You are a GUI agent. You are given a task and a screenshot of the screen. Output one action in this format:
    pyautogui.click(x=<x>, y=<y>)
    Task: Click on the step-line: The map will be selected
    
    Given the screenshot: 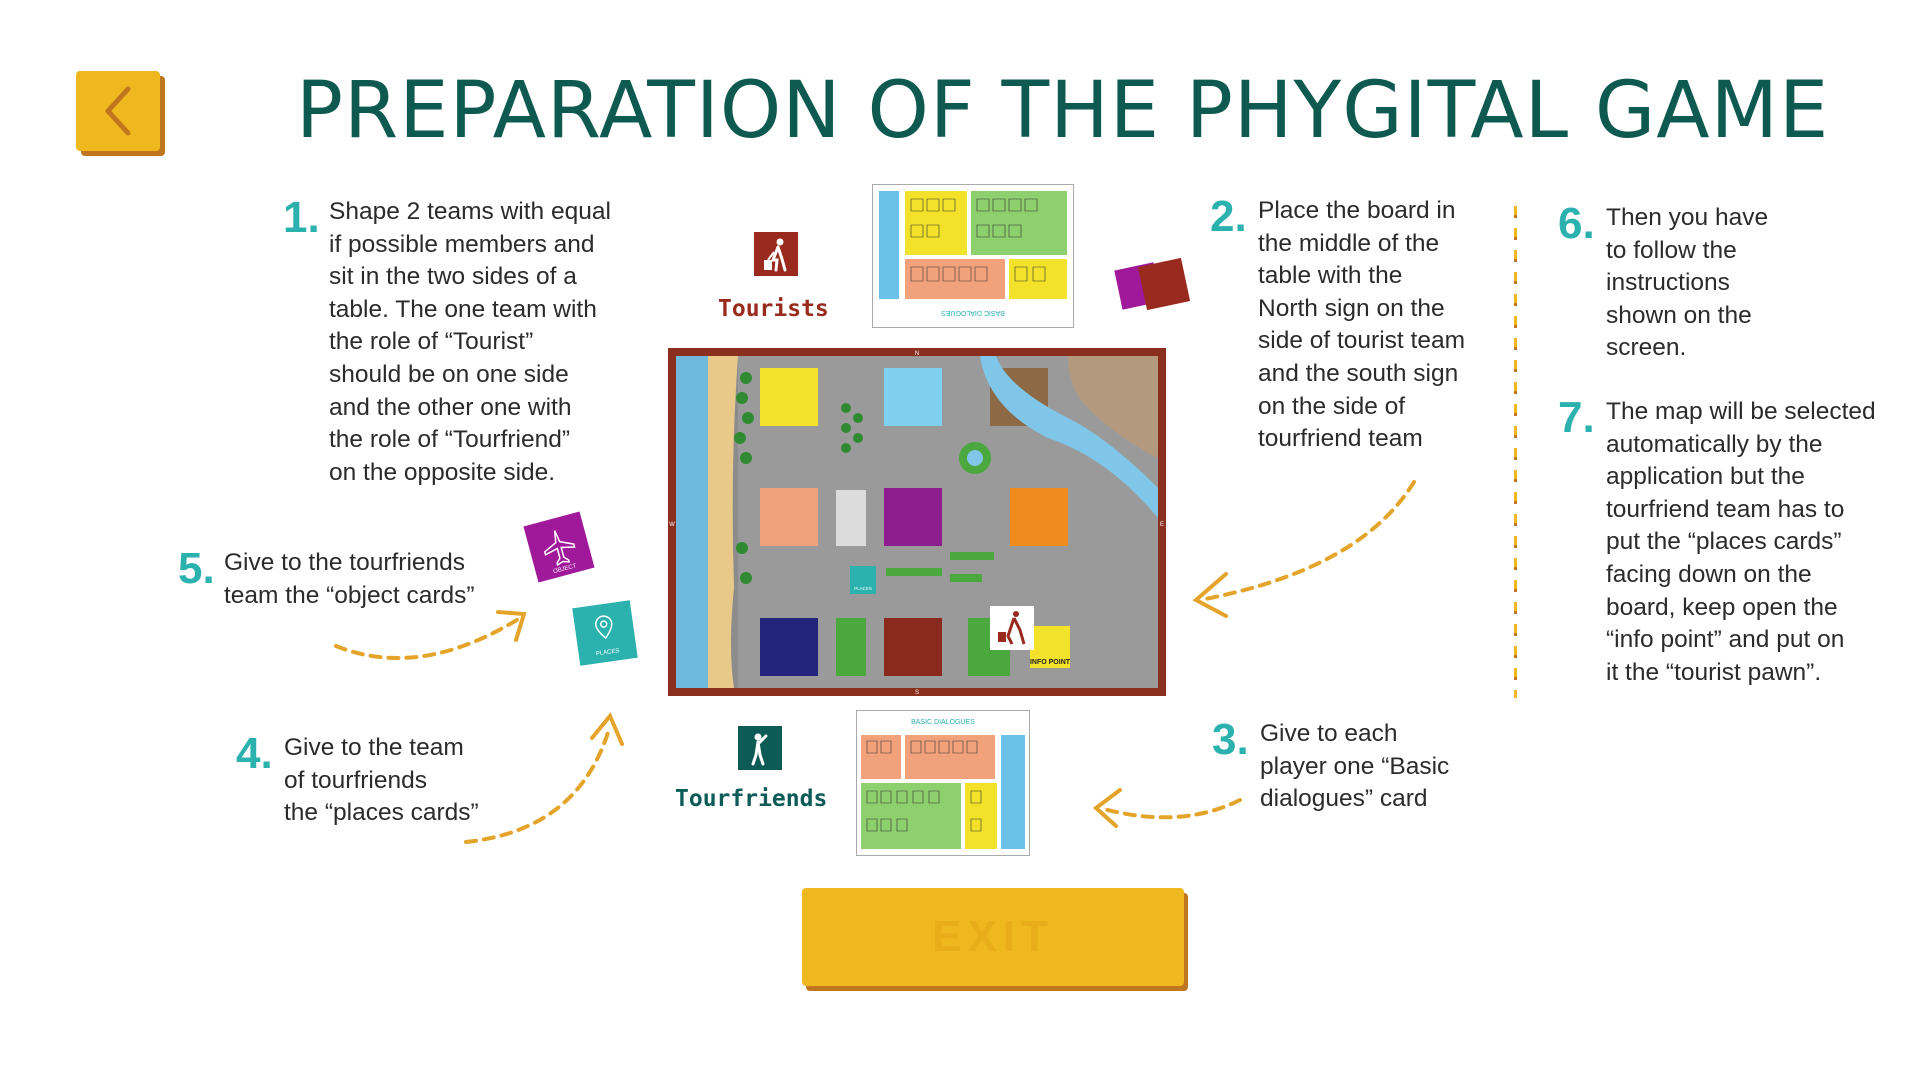 What is the action you would take?
    pyautogui.click(x=1741, y=411)
    